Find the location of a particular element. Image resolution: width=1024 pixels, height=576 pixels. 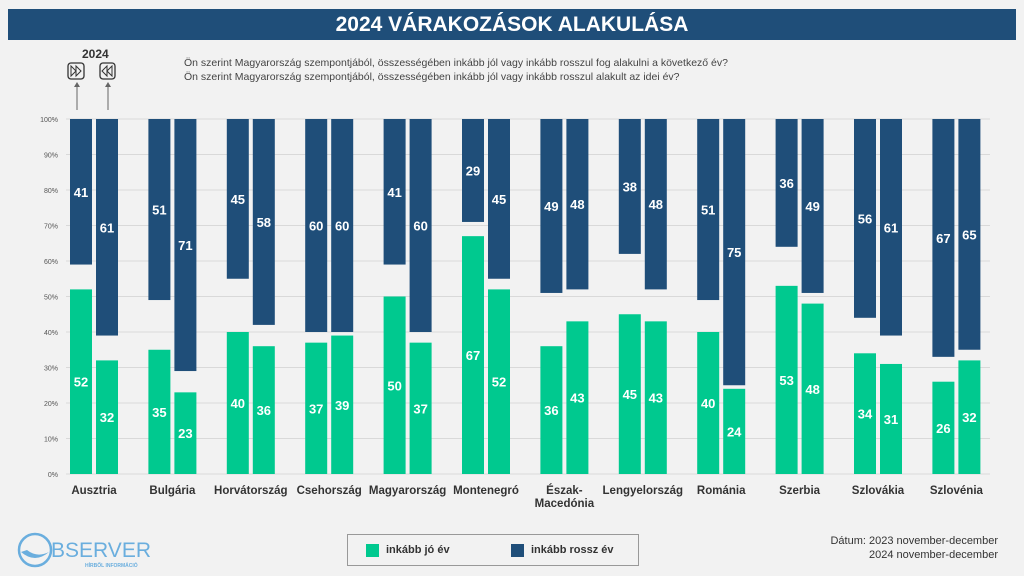

fast-forward-icon is located at coordinates (76, 86).